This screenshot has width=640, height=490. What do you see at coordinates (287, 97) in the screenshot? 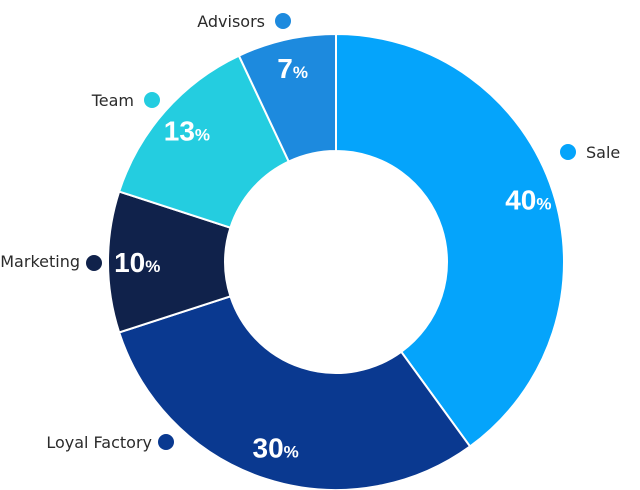
I see `slice-advisors` at bounding box center [287, 97].